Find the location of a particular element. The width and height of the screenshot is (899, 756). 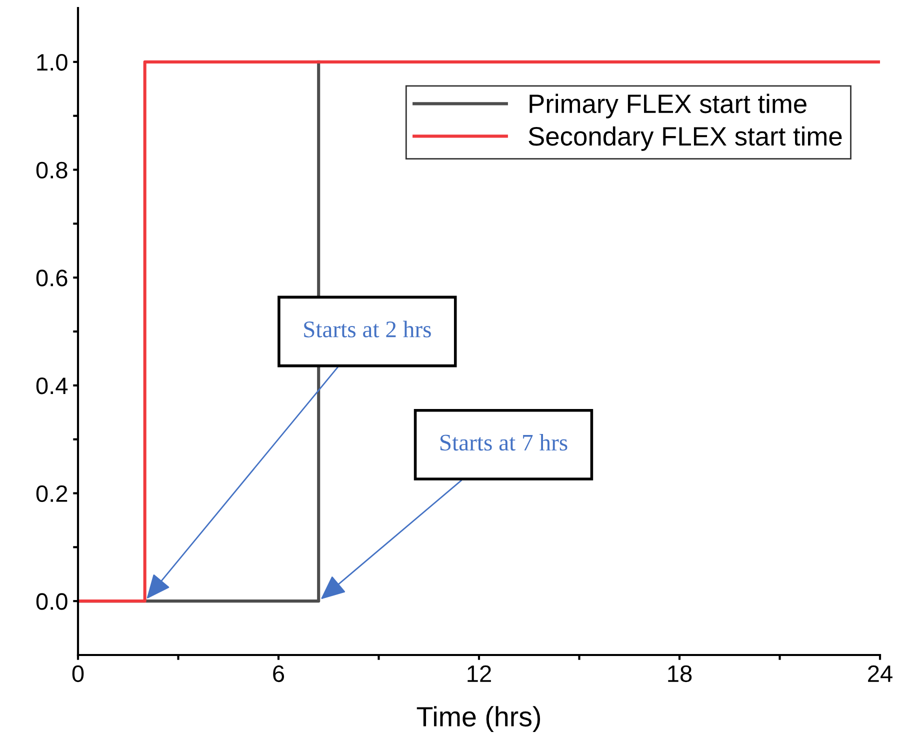

y-tick-label: 1.0 is located at coordinates (52, 62).